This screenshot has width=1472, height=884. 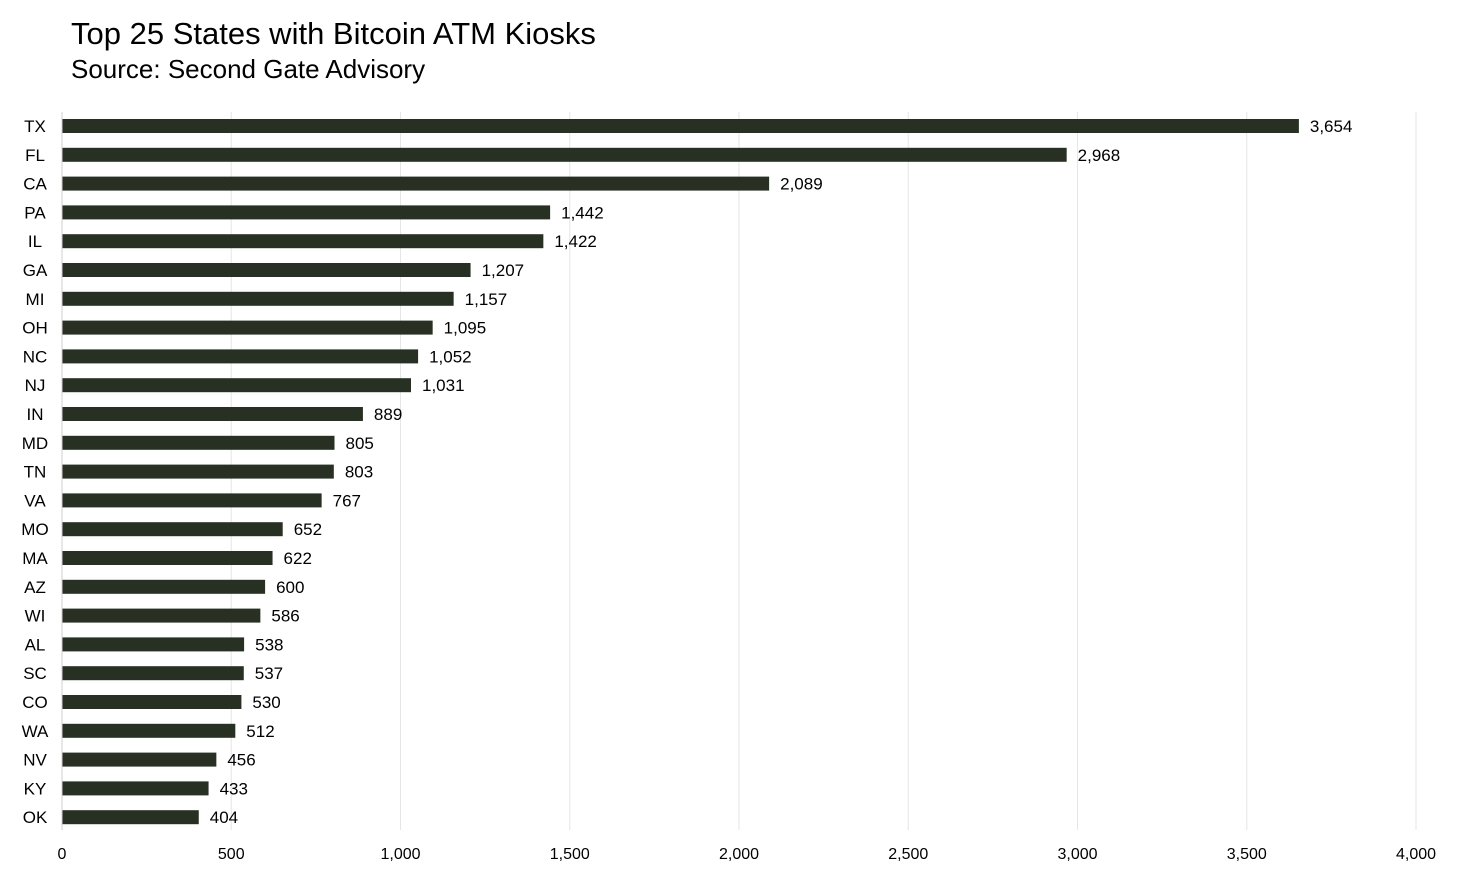 What do you see at coordinates (347, 500) in the screenshot?
I see `data-label: 767` at bounding box center [347, 500].